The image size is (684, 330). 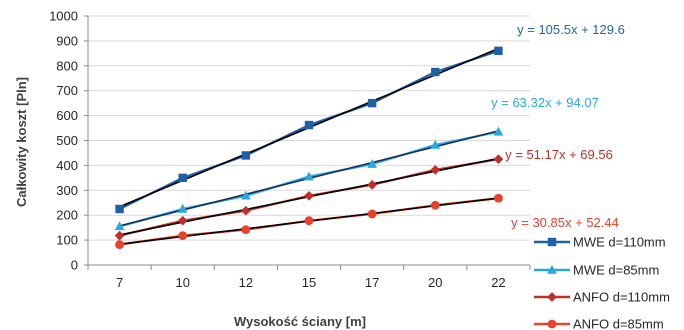 What do you see at coordinates (182, 282) in the screenshot?
I see `x-tick-label: 10` at bounding box center [182, 282].